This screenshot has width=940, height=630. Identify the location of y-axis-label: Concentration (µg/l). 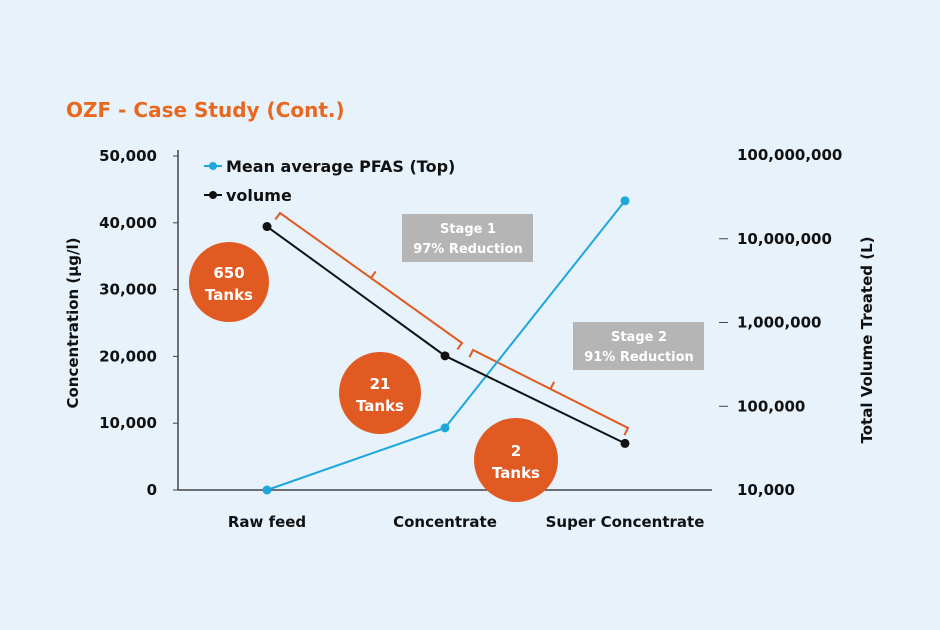
(73, 322).